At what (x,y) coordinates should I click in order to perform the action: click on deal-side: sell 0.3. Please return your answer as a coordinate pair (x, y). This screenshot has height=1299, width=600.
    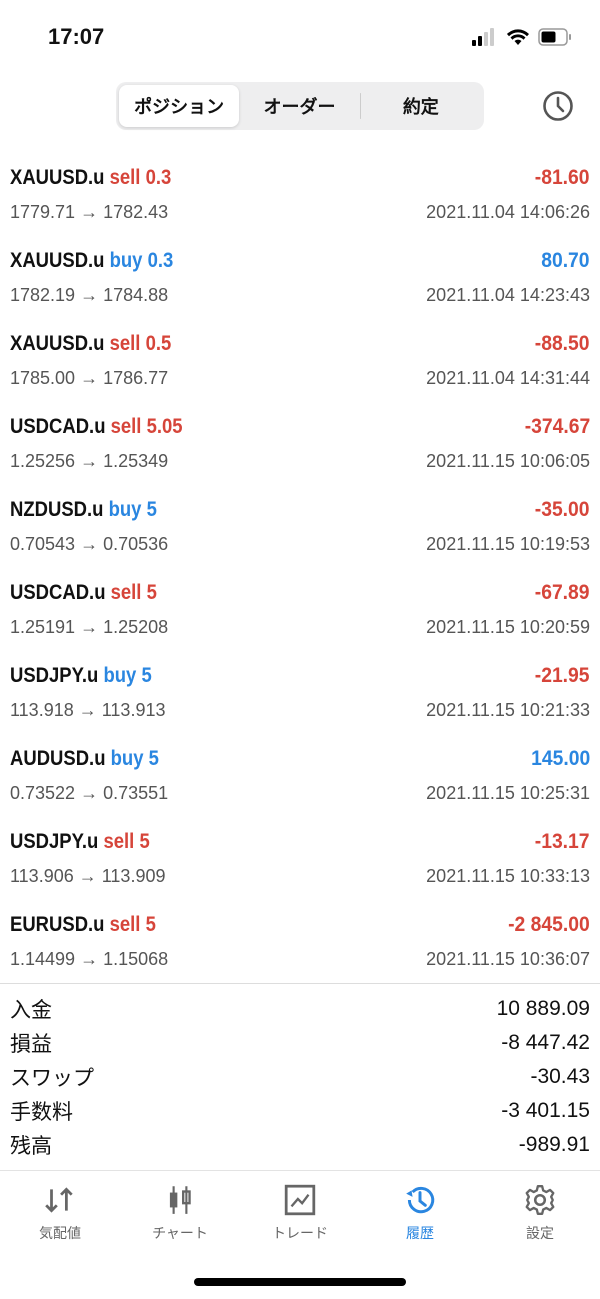
    Looking at the image, I should click on (141, 177).